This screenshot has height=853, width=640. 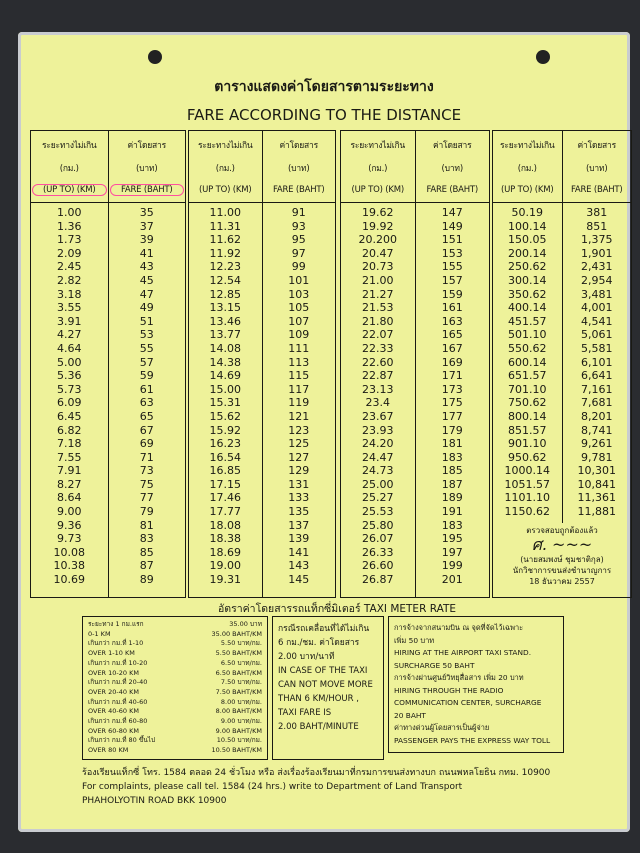 I want to click on distance-cell: 16.23, so click(x=225, y=444).